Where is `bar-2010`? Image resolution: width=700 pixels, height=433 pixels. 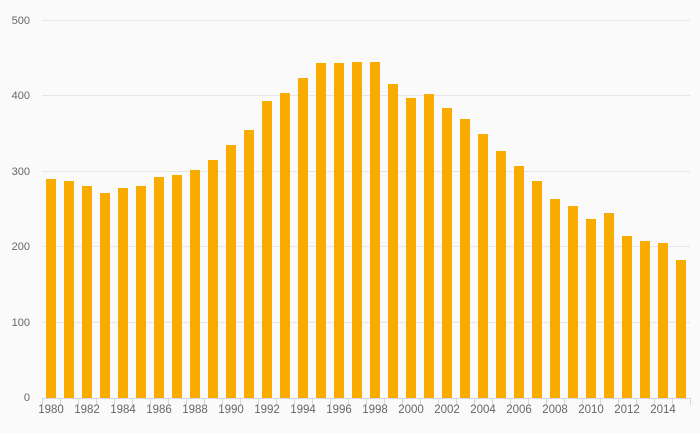 bar-2010 is located at coordinates (591, 308).